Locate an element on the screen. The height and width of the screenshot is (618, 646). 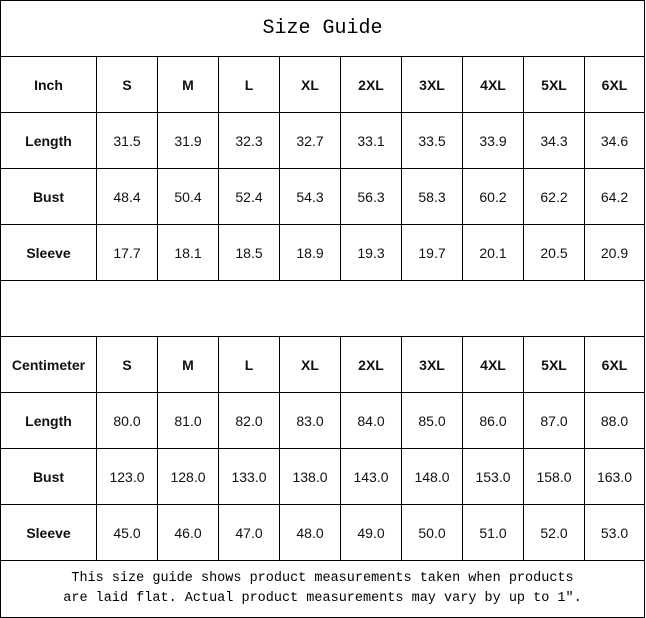
measurement-cell: 50.4 is located at coordinates (188, 196).